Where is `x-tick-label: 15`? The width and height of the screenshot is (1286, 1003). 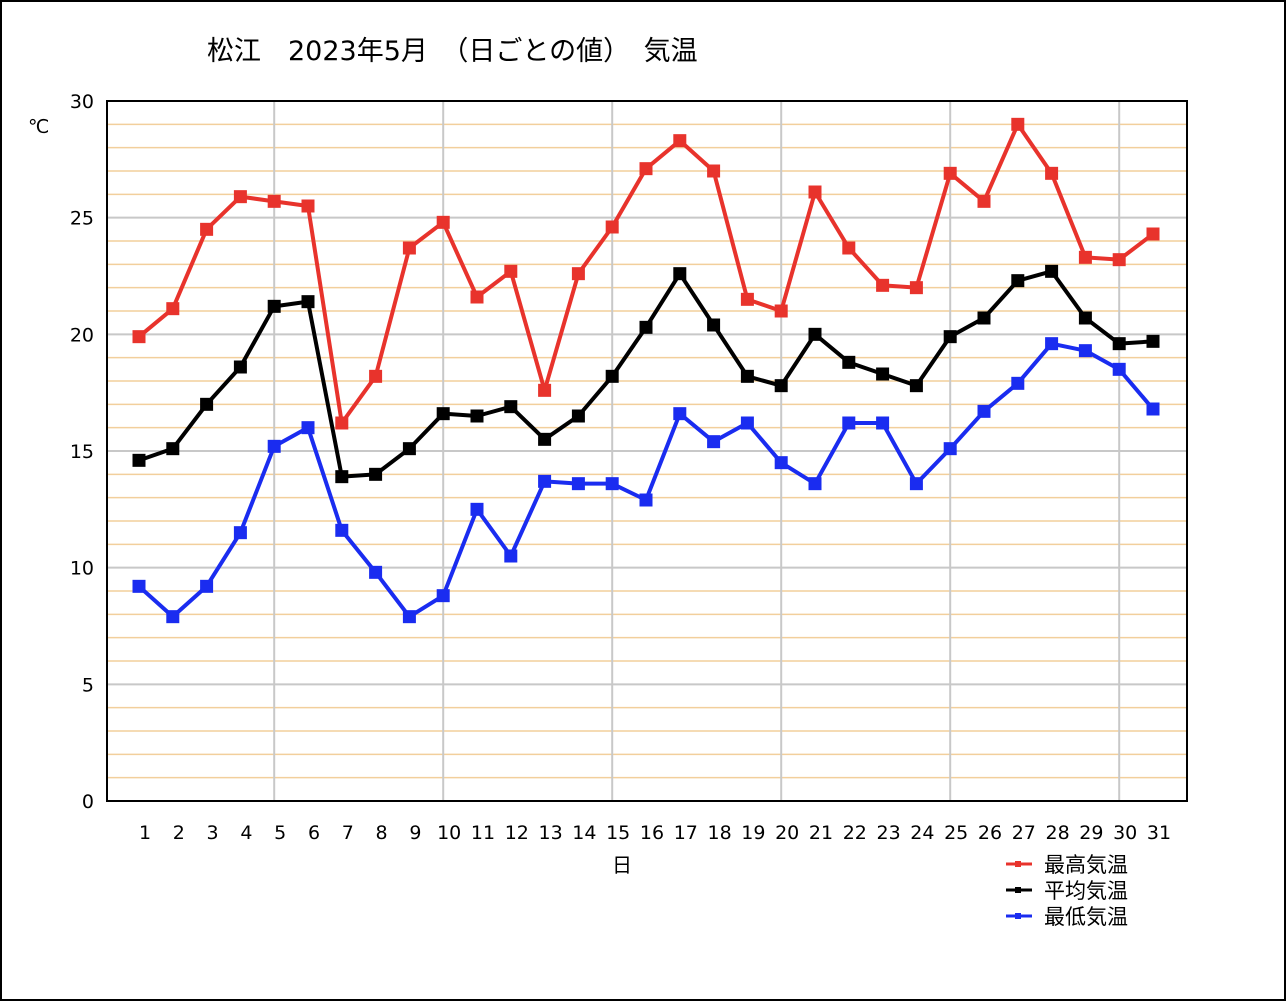 x-tick-label: 15 is located at coordinates (618, 833).